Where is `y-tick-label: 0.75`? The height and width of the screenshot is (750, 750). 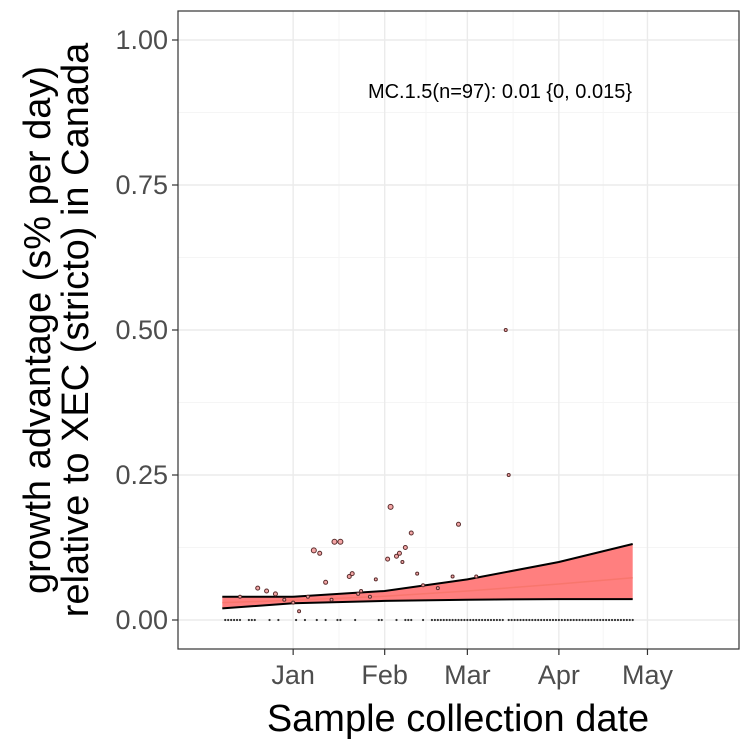 y-tick-label: 0.75 is located at coordinates (141, 185).